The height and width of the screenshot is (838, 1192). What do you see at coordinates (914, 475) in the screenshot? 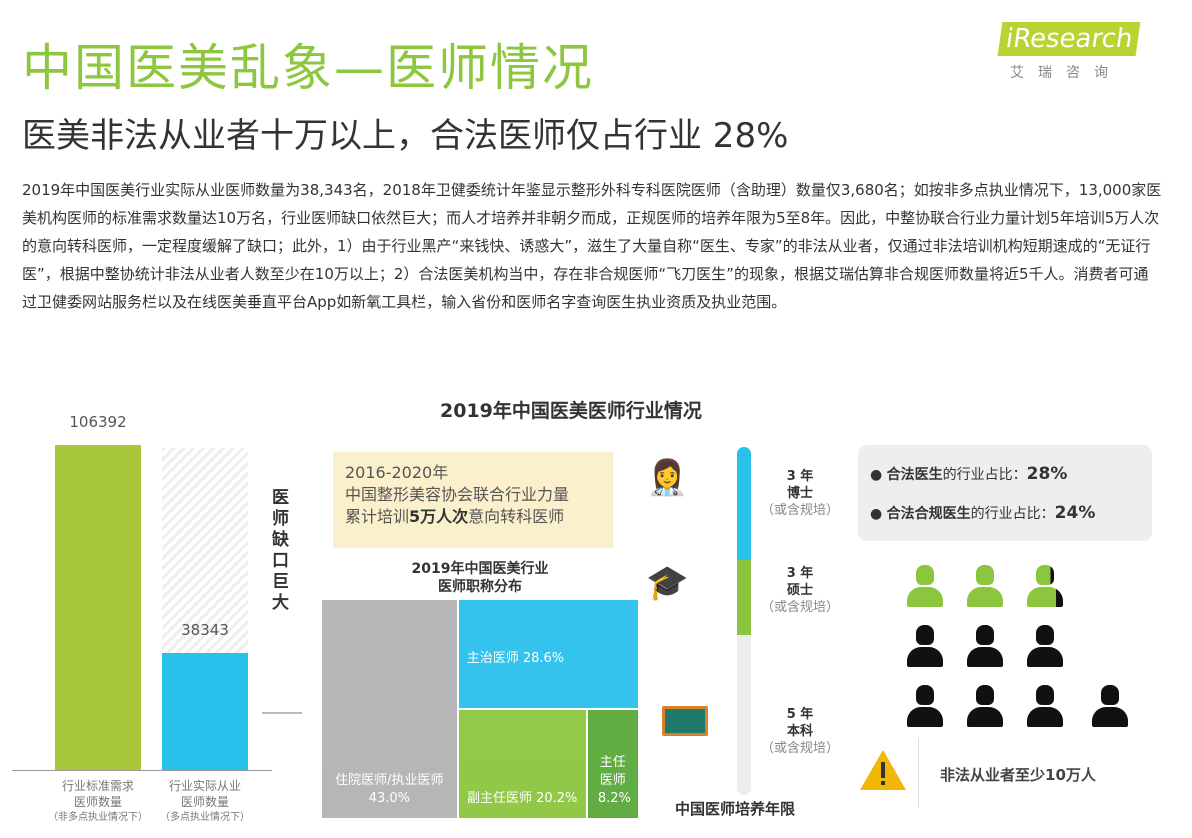
I see `share-bold: 合法医生` at bounding box center [914, 475].